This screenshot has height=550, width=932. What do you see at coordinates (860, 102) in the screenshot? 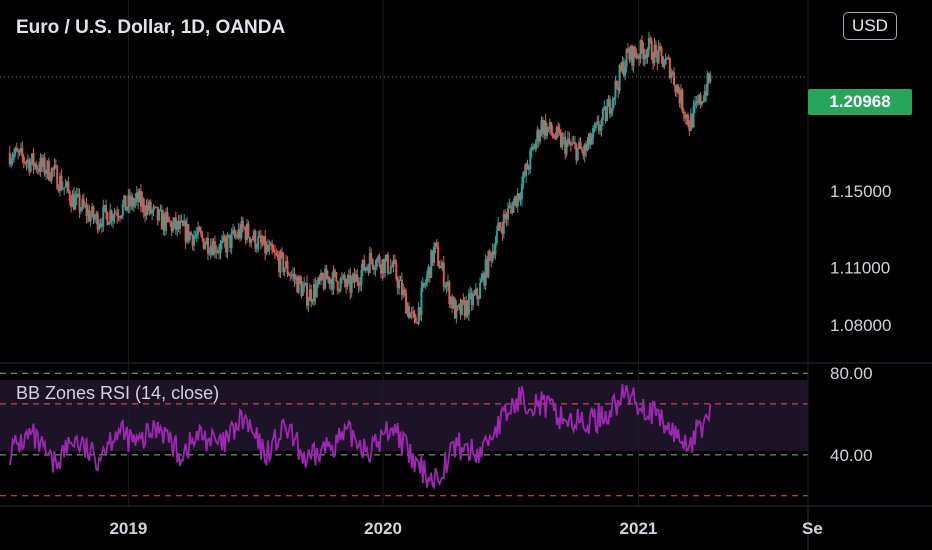
I see `last-price-label: 1.20968` at bounding box center [860, 102].